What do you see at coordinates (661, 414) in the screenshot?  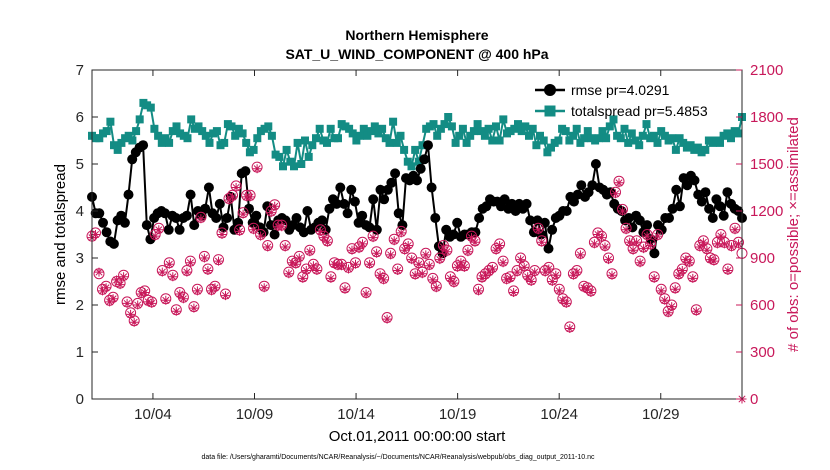 I see `x-tick-label: 10/29` at bounding box center [661, 414].